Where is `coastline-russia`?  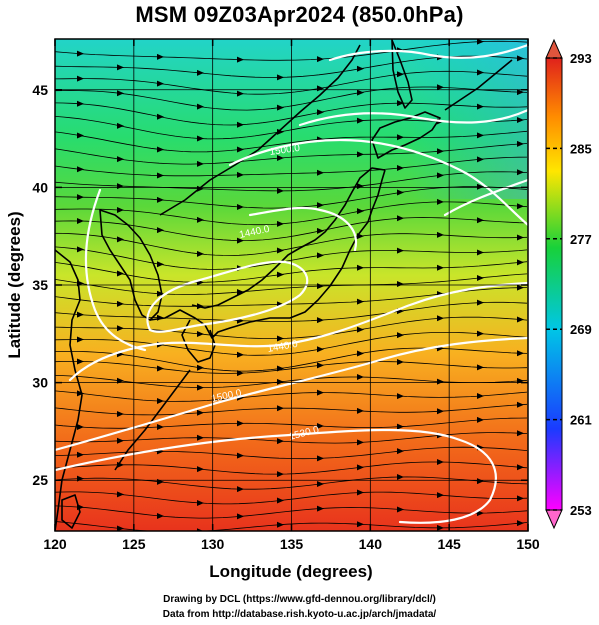 coastline-russia is located at coordinates (260, 130).